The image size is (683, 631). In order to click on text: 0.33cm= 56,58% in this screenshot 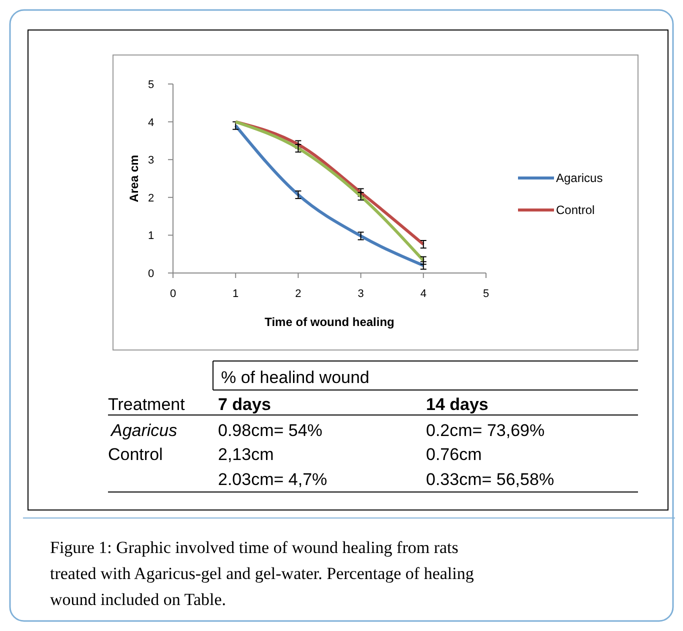, I will do `click(490, 479)`.